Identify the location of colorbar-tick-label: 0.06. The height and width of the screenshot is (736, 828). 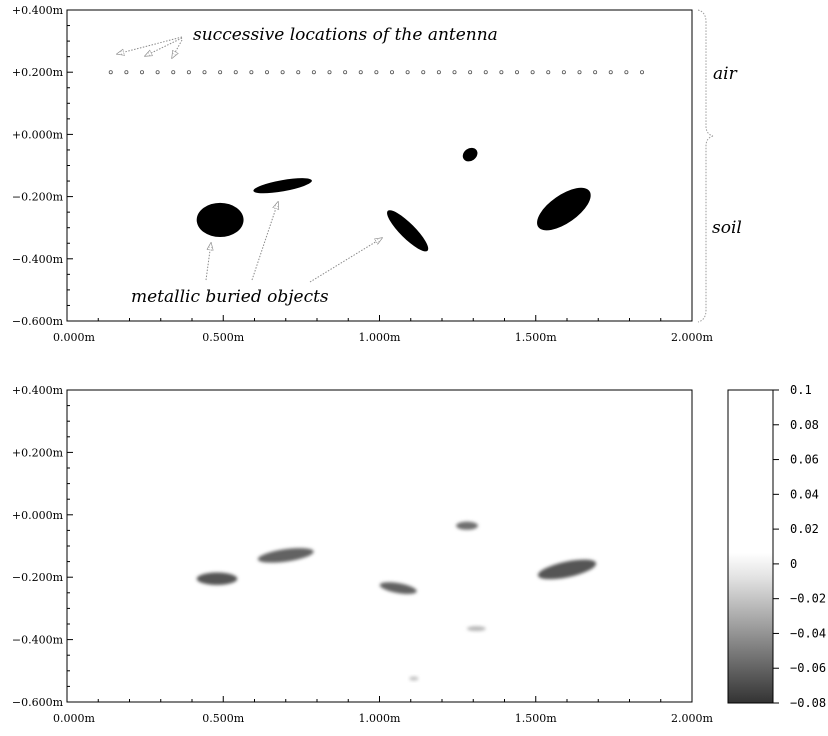
(804, 460).